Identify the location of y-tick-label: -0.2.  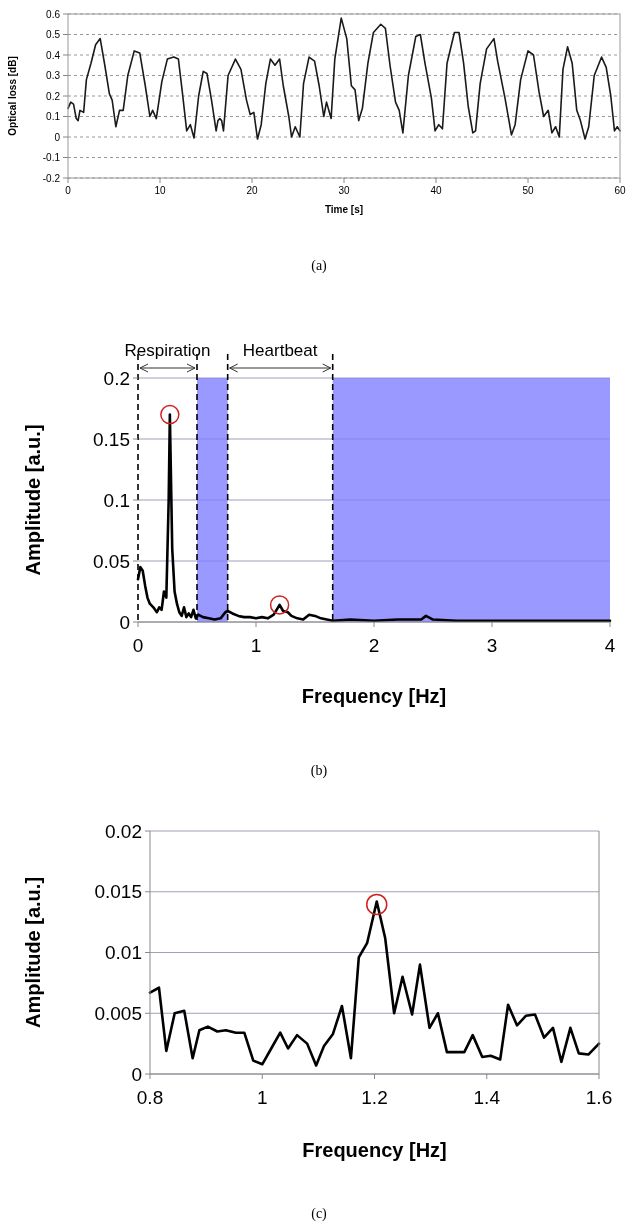
(51, 178).